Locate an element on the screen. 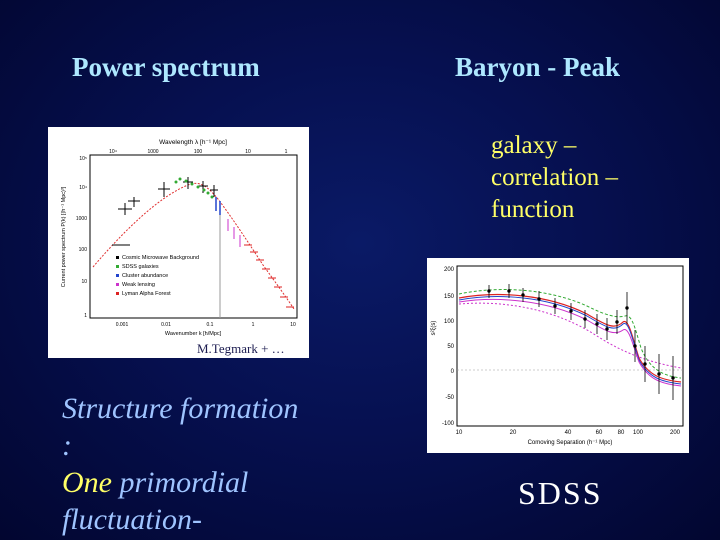 Image resolution: width=720 pixels, height=540 pixels. model-curve-blue is located at coordinates (570, 340).